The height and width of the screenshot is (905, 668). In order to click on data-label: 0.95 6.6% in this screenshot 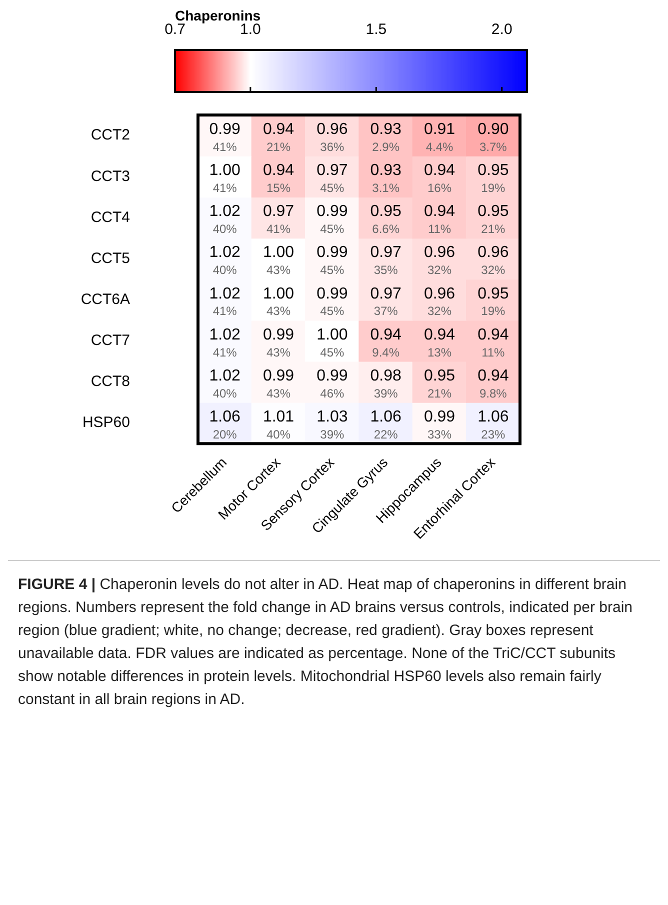, I will do `click(386, 219)`.